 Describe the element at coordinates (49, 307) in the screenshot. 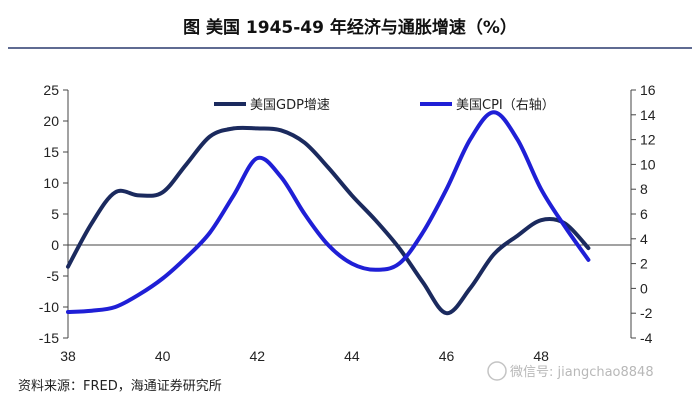

I see `left-tick-label: -10` at that location.